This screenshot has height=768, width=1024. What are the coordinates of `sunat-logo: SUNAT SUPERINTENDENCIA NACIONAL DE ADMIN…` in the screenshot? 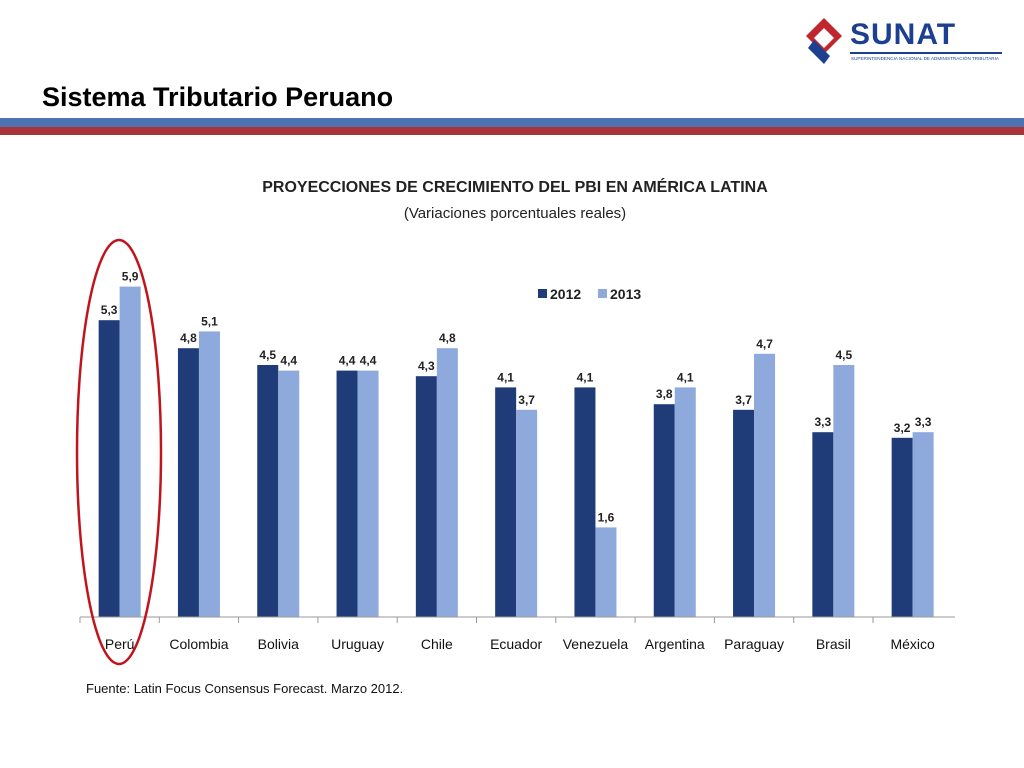 It's located at (904, 41).